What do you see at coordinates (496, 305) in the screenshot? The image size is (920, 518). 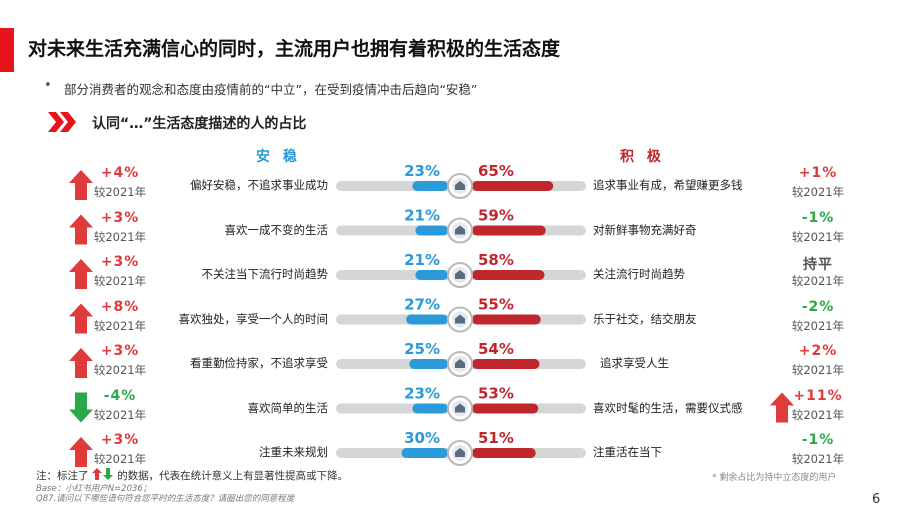 I see `positive-value-label: 55%` at bounding box center [496, 305].